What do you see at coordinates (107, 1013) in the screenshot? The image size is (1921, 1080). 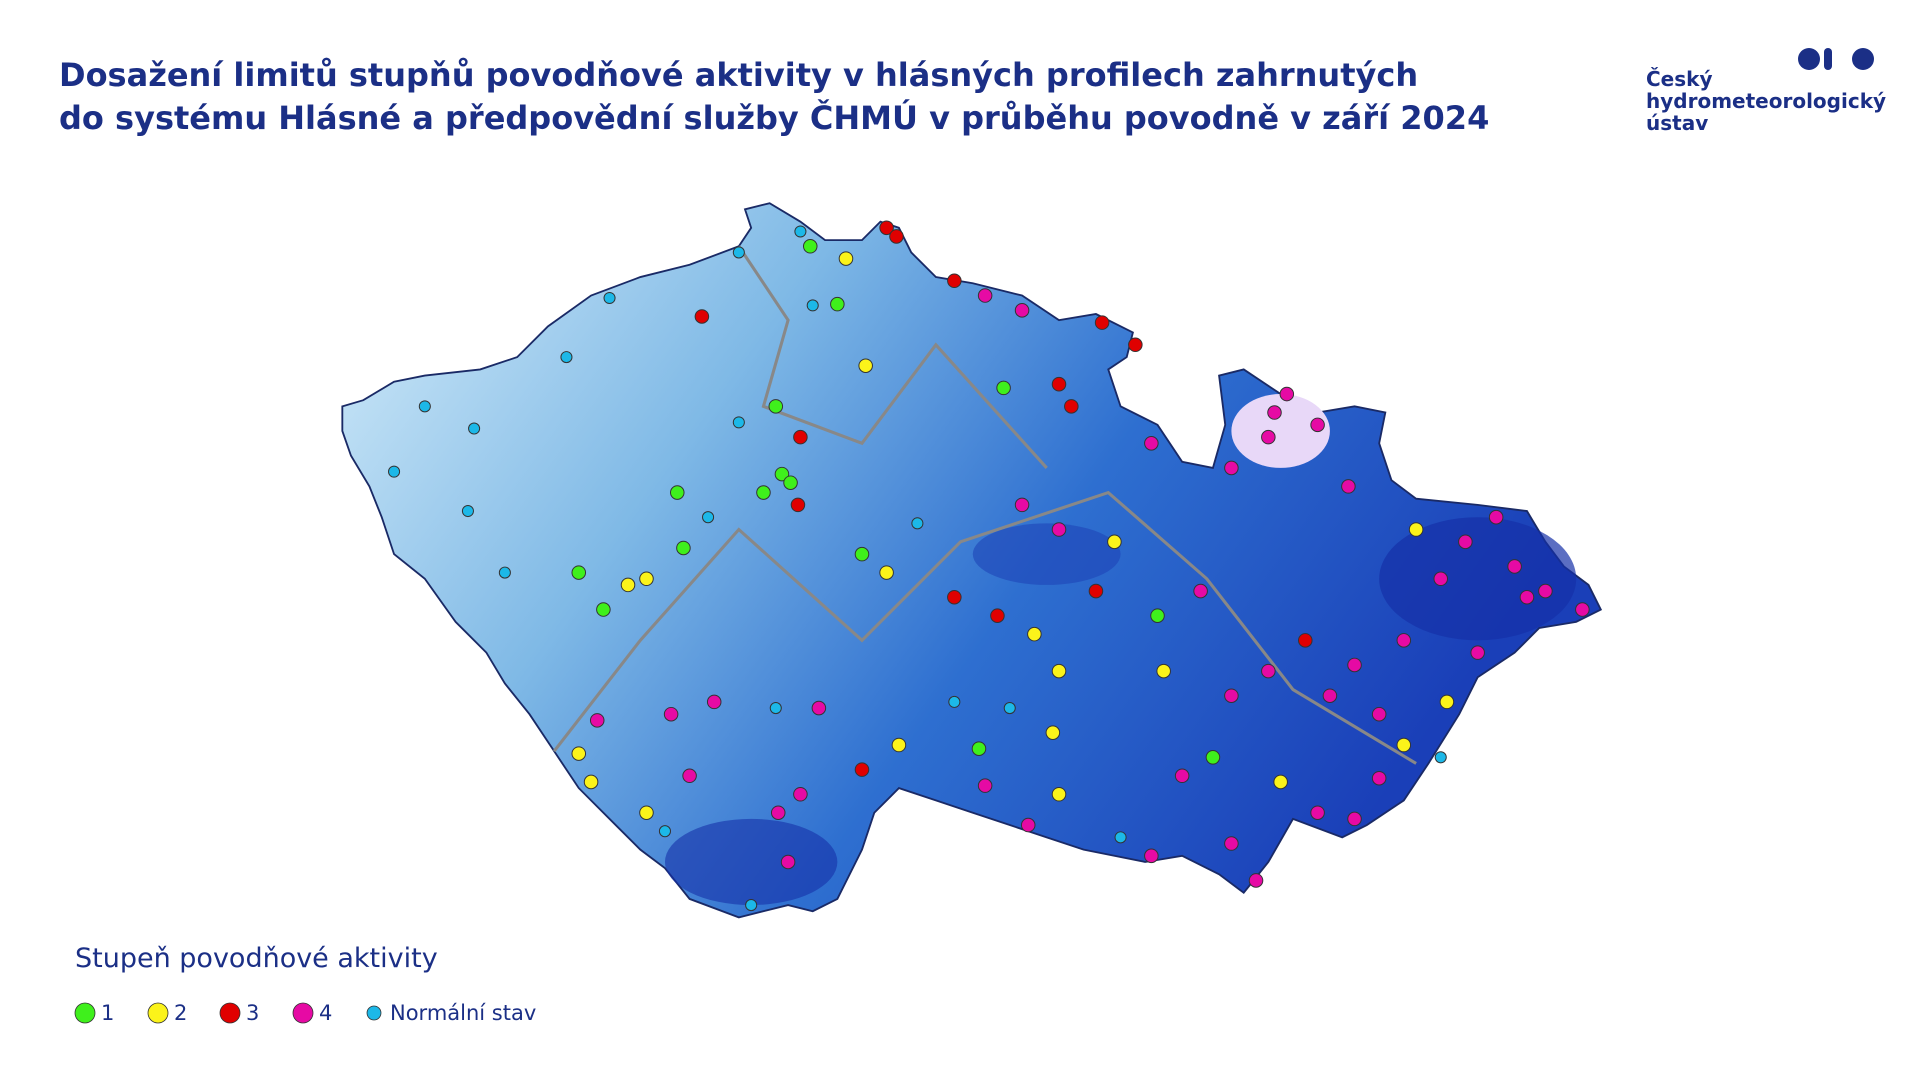 I see `legend-label: 1` at bounding box center [107, 1013].